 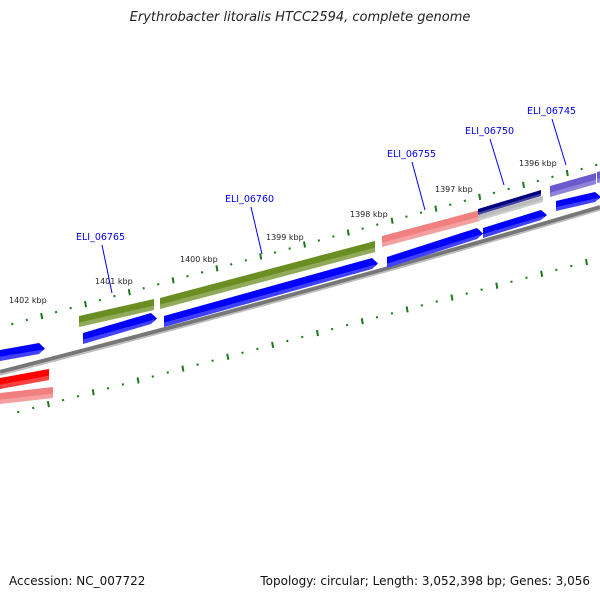 What do you see at coordinates (598, 180) in the screenshot?
I see `gene-feature-partial-highlight` at bounding box center [598, 180].